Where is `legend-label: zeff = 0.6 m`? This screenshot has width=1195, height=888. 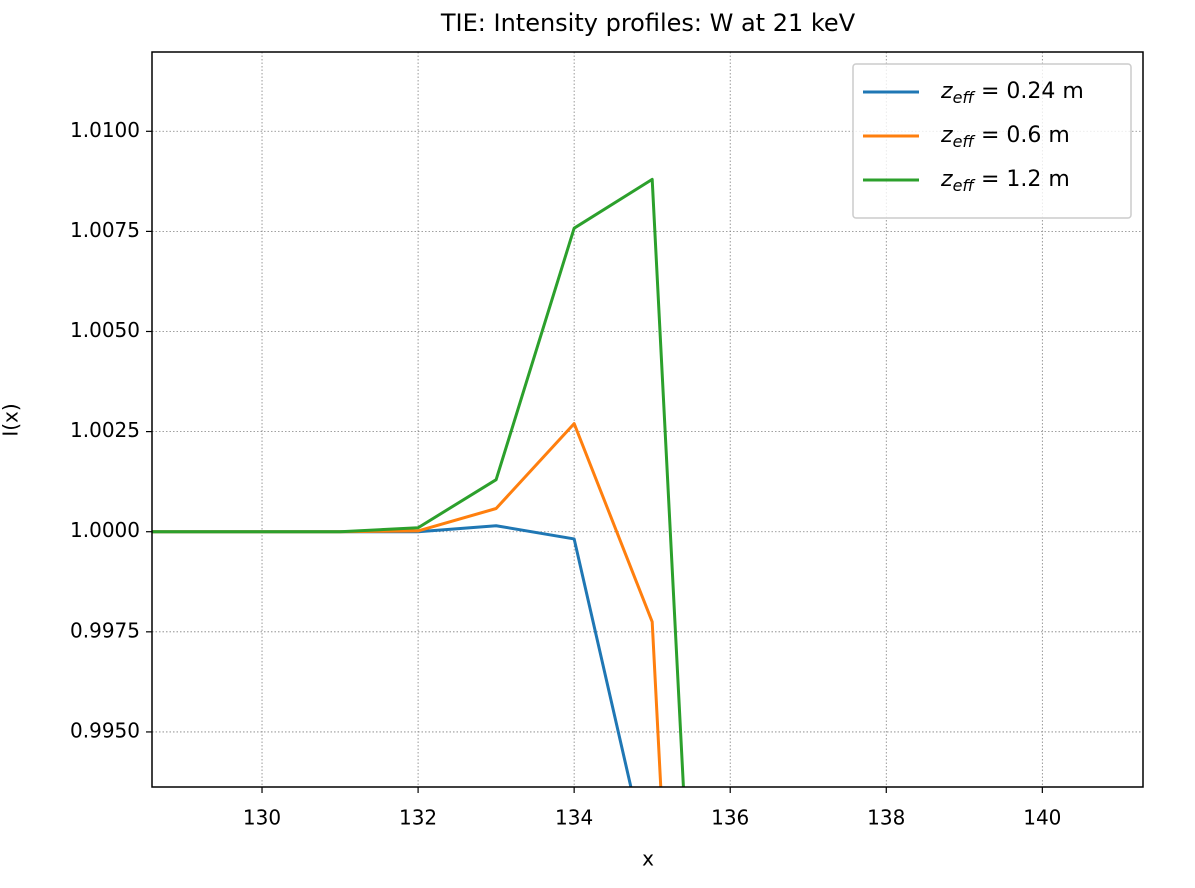
legend-label: zeff = 0.6 m is located at coordinates (1005, 137).